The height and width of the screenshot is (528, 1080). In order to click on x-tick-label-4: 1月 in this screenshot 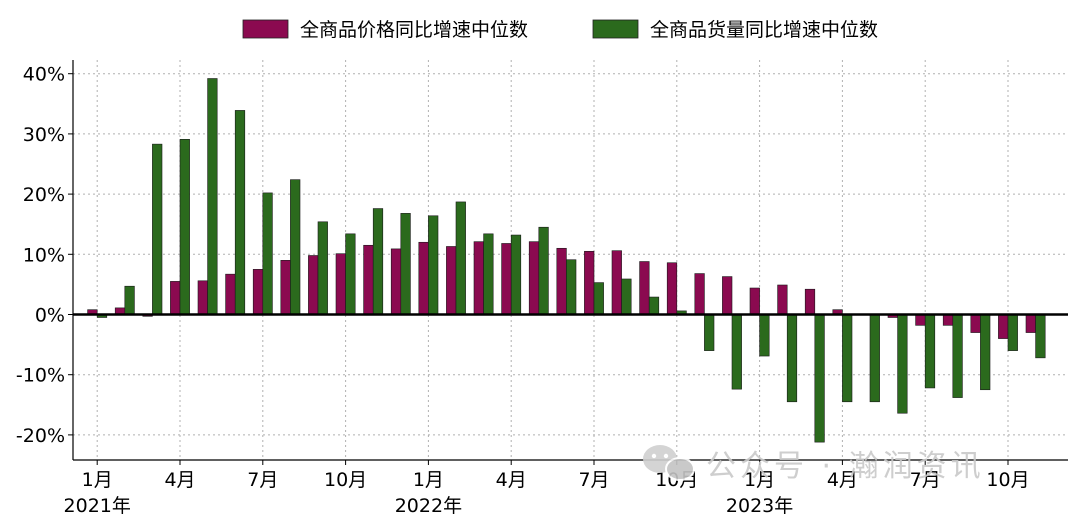, I will do `click(428, 480)`.